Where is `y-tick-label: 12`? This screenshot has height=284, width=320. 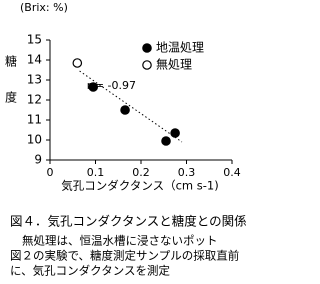 y-tick-label: 12 is located at coordinates (34, 100).